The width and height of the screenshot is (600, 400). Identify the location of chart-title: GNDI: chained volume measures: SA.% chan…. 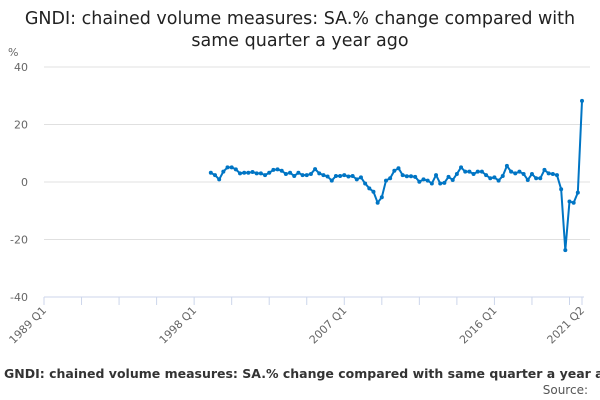
(300, 30).